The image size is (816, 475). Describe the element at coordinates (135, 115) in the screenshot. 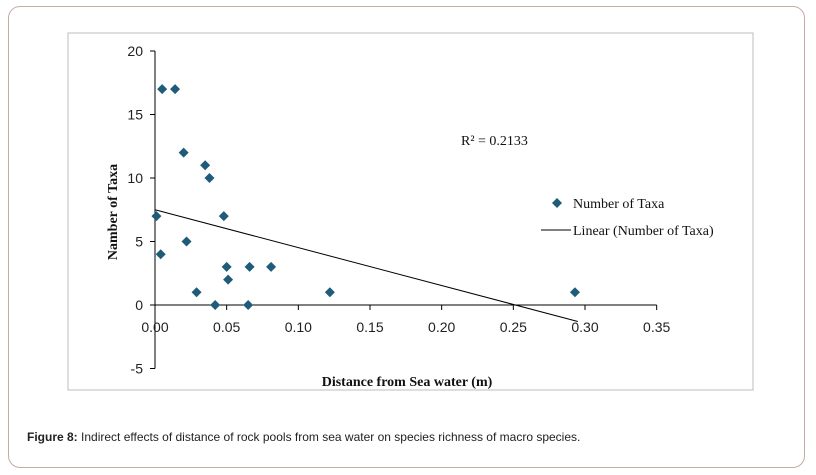

I see `y-tick-label: 15` at that location.